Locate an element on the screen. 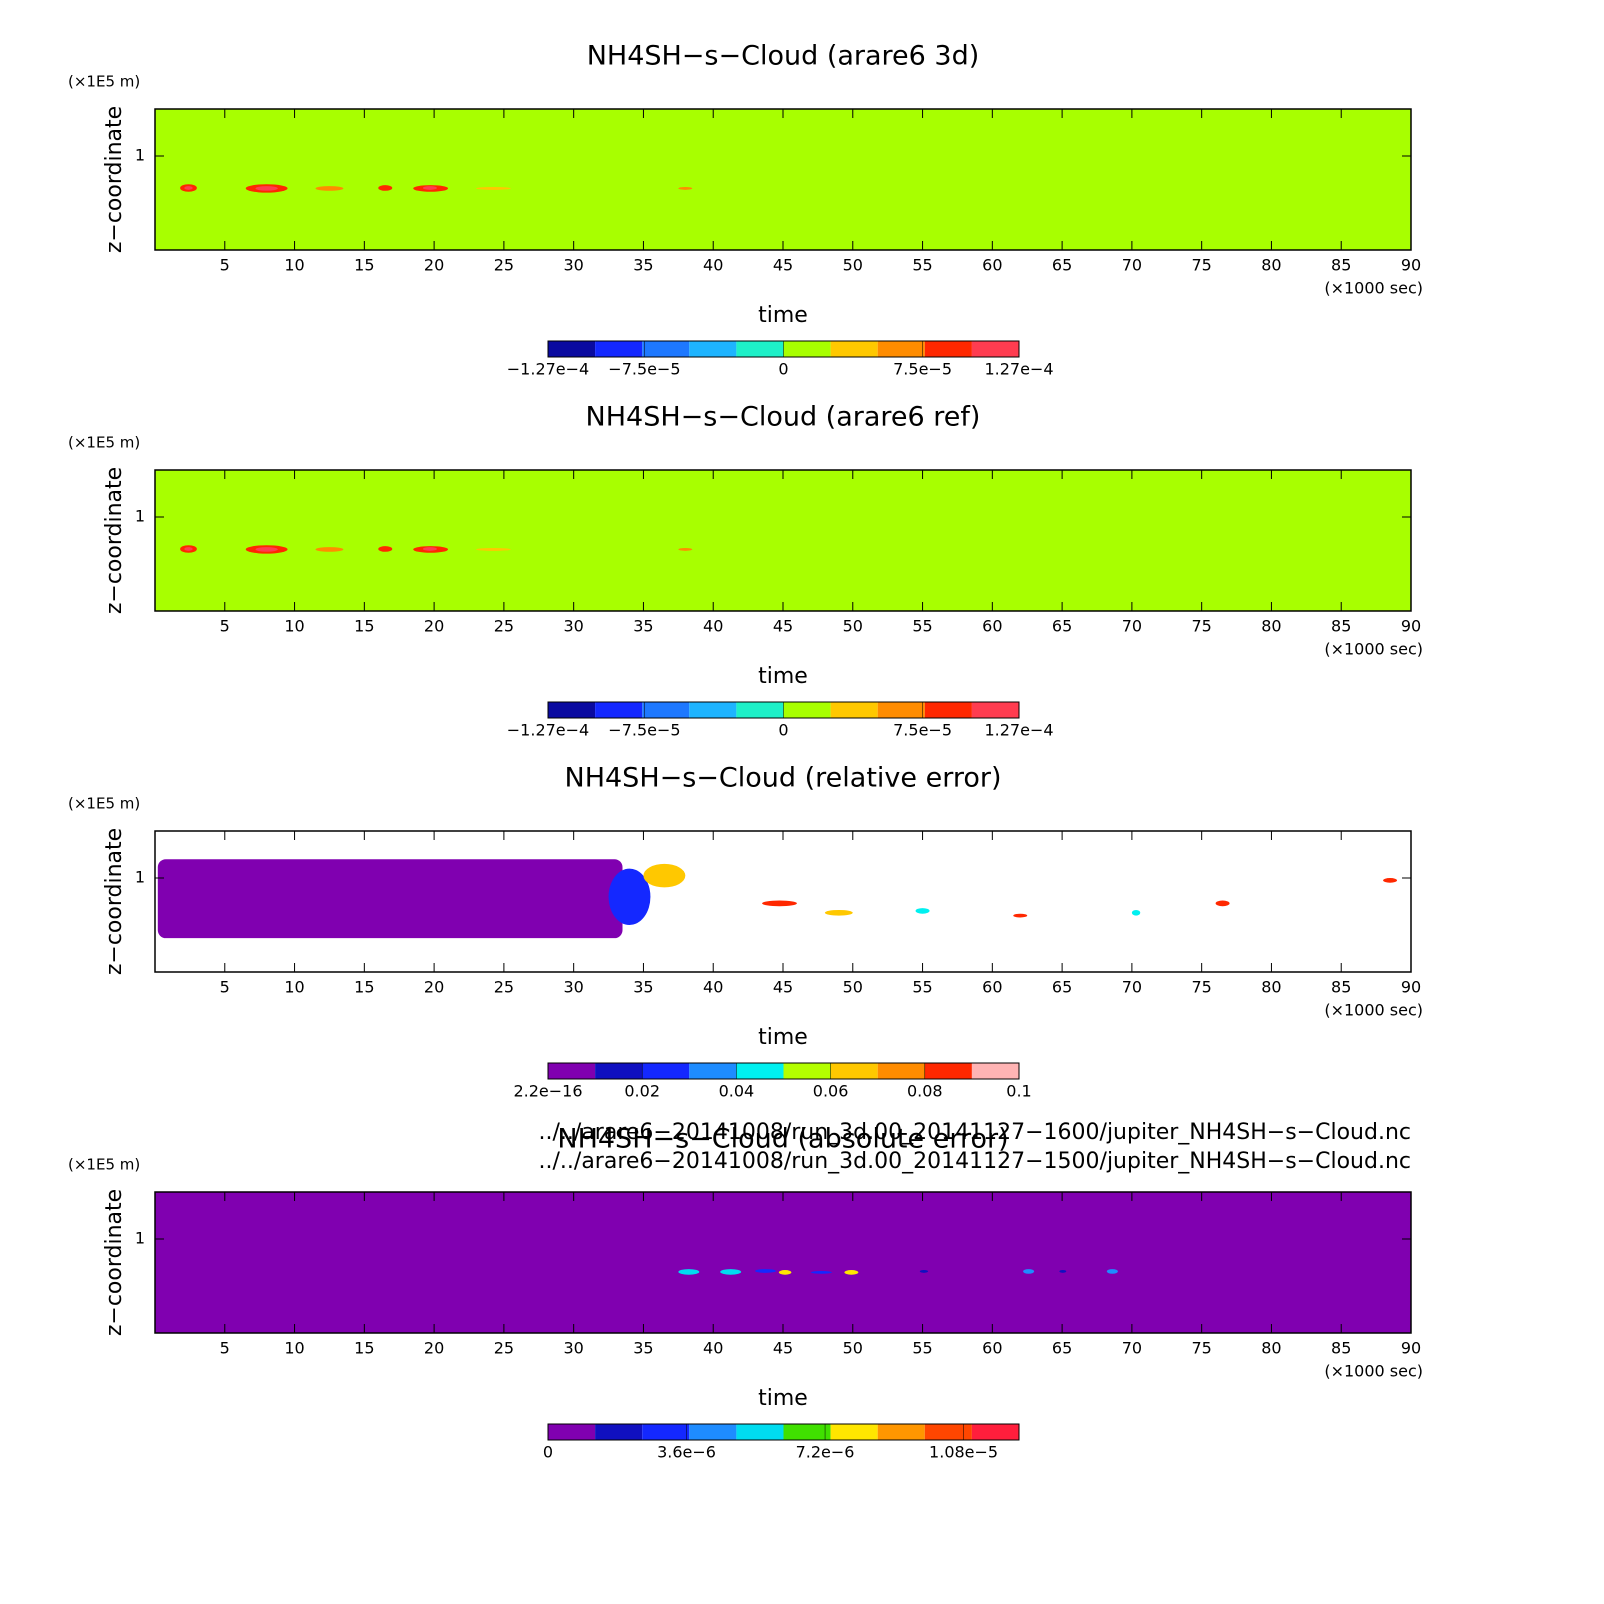 The width and height of the screenshot is (1604, 1604). y-tick-label: 1 is located at coordinates (140, 1238).